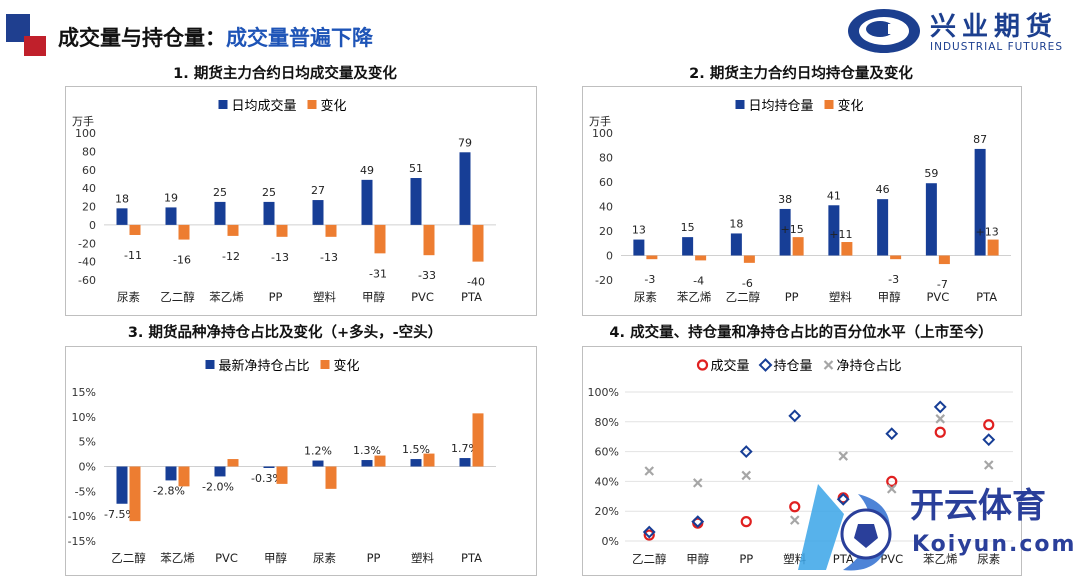  I want to click on chart-3-data-label-s0-0: -7.5%, so click(120, 514).